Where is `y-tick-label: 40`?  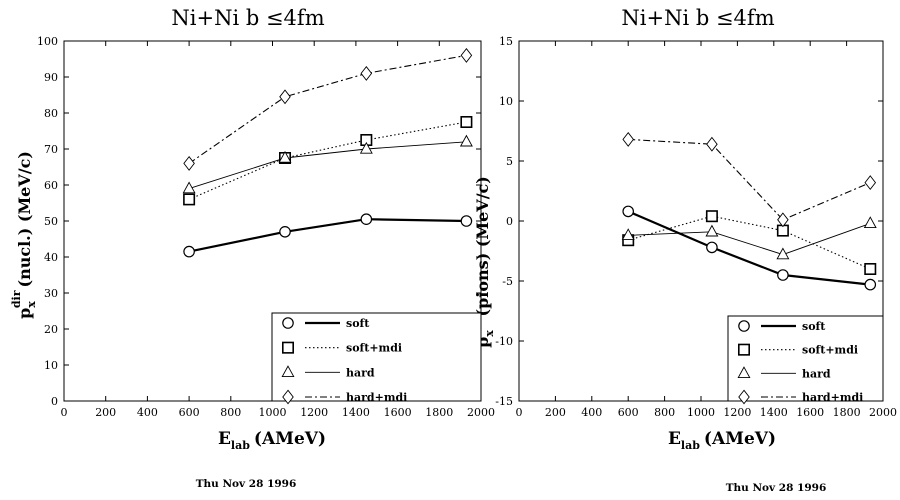
y-tick-label: 40 is located at coordinates (51, 257).